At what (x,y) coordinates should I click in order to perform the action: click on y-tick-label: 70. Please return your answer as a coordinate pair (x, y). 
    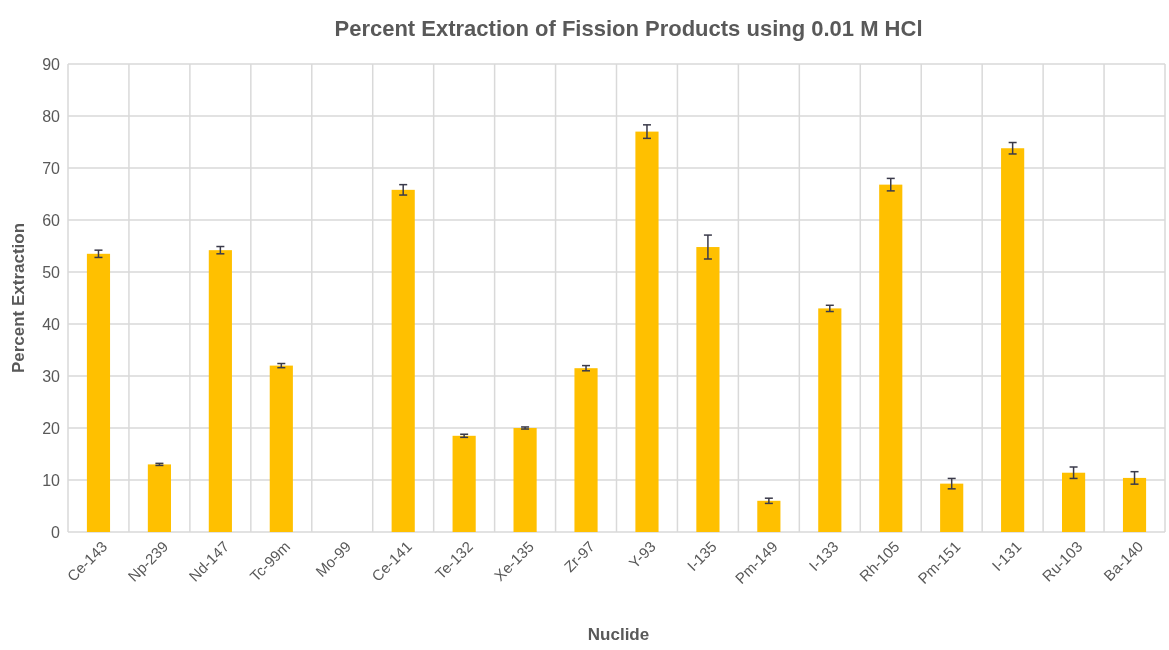
    Looking at the image, I should click on (51, 168).